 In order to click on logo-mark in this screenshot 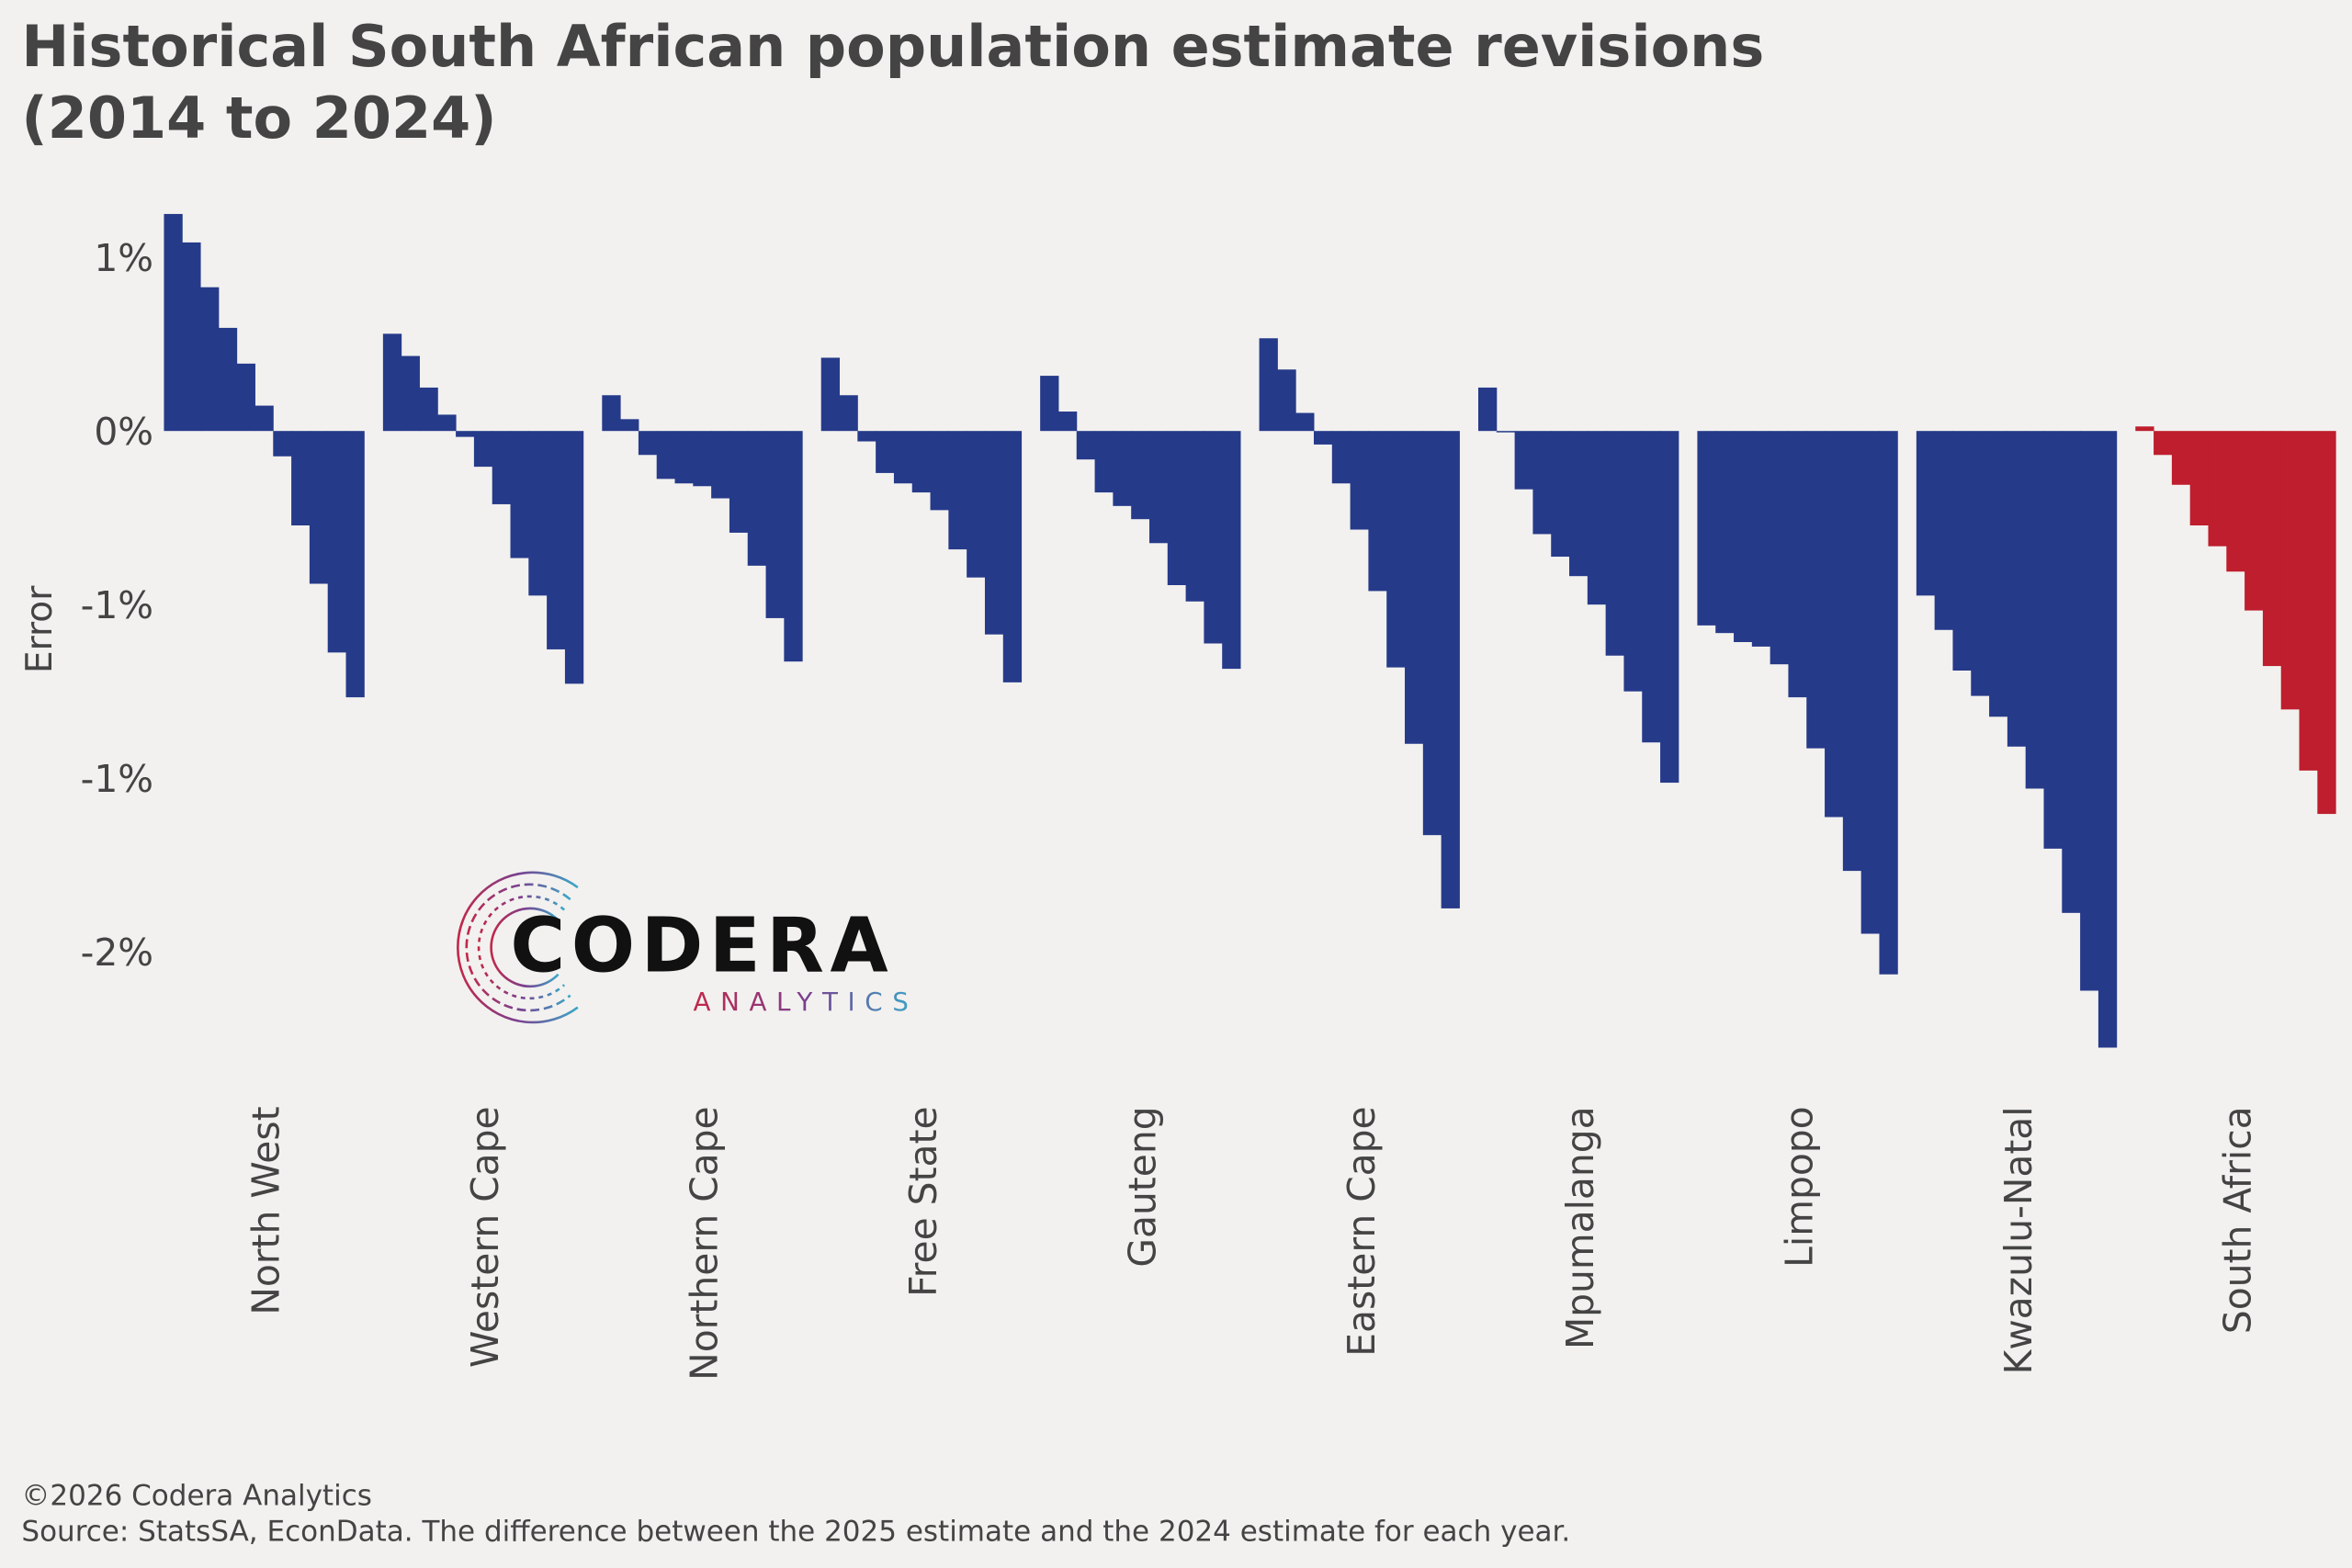, I will do `click(518, 947)`.